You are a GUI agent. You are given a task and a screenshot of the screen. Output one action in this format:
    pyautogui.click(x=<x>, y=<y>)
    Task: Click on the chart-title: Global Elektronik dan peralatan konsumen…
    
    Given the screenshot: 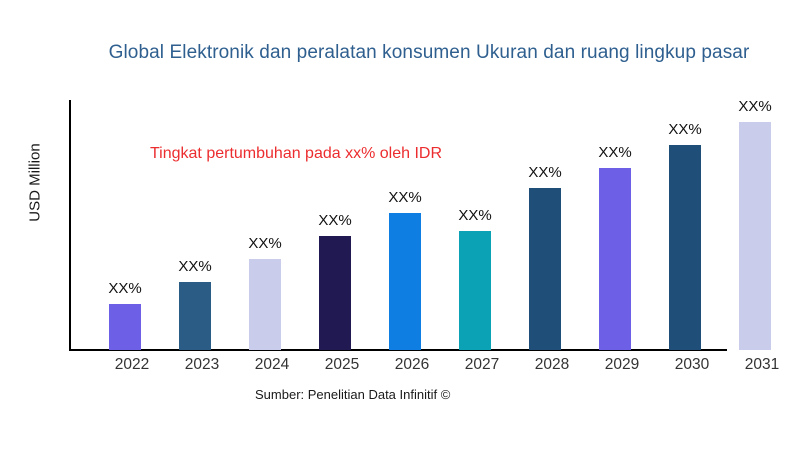 What is the action you would take?
    pyautogui.click(x=429, y=52)
    